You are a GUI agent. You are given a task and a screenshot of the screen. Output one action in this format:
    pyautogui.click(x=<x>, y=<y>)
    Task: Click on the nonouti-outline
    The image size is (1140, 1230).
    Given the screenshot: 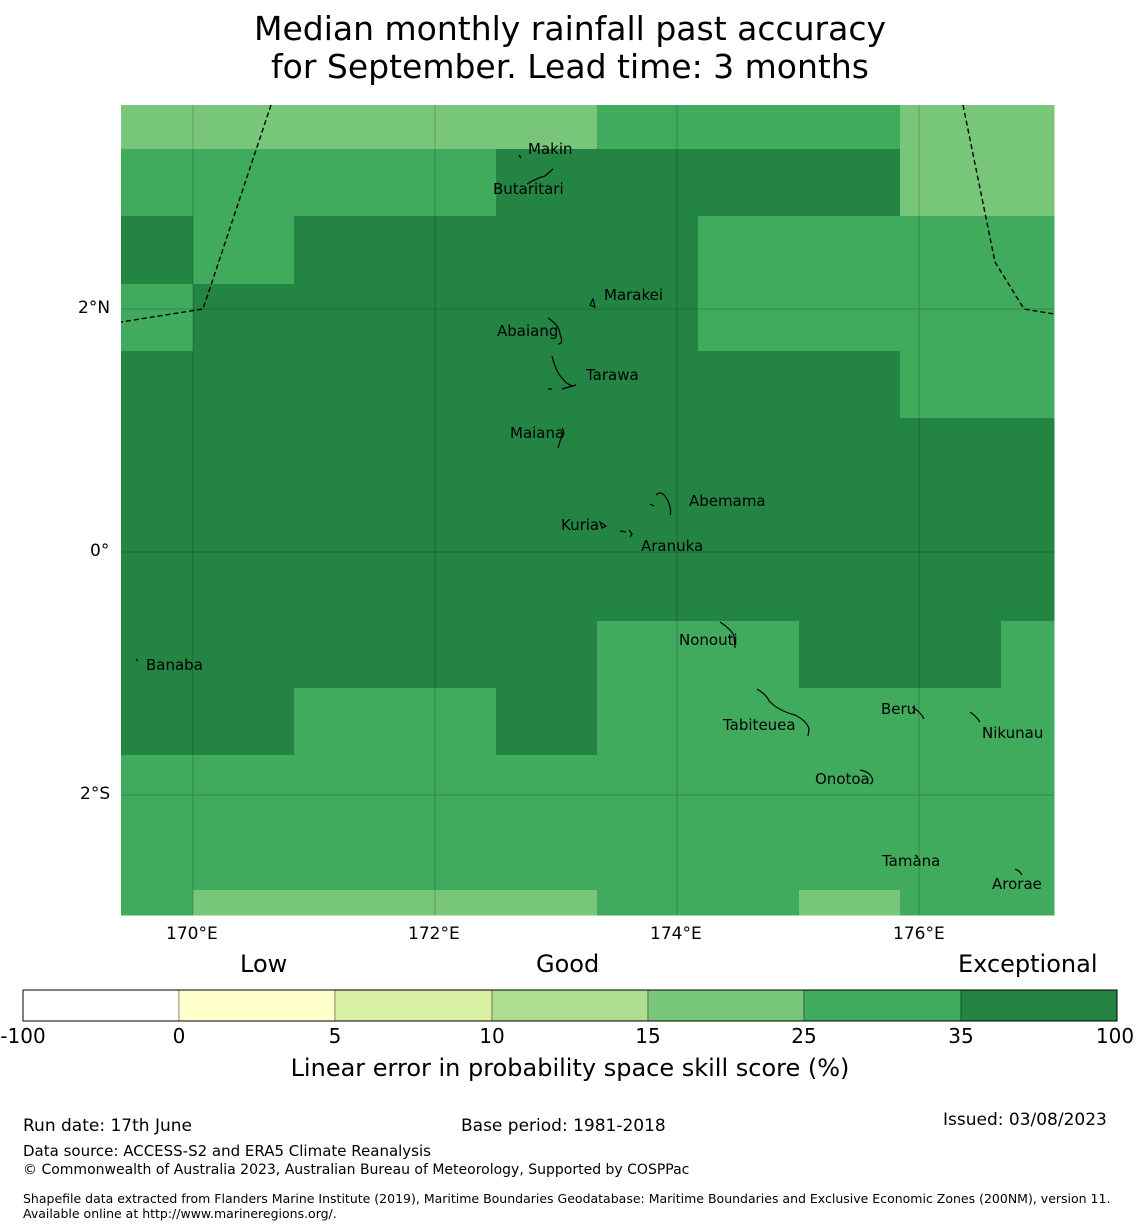 What is the action you would take?
    pyautogui.click(x=727, y=635)
    